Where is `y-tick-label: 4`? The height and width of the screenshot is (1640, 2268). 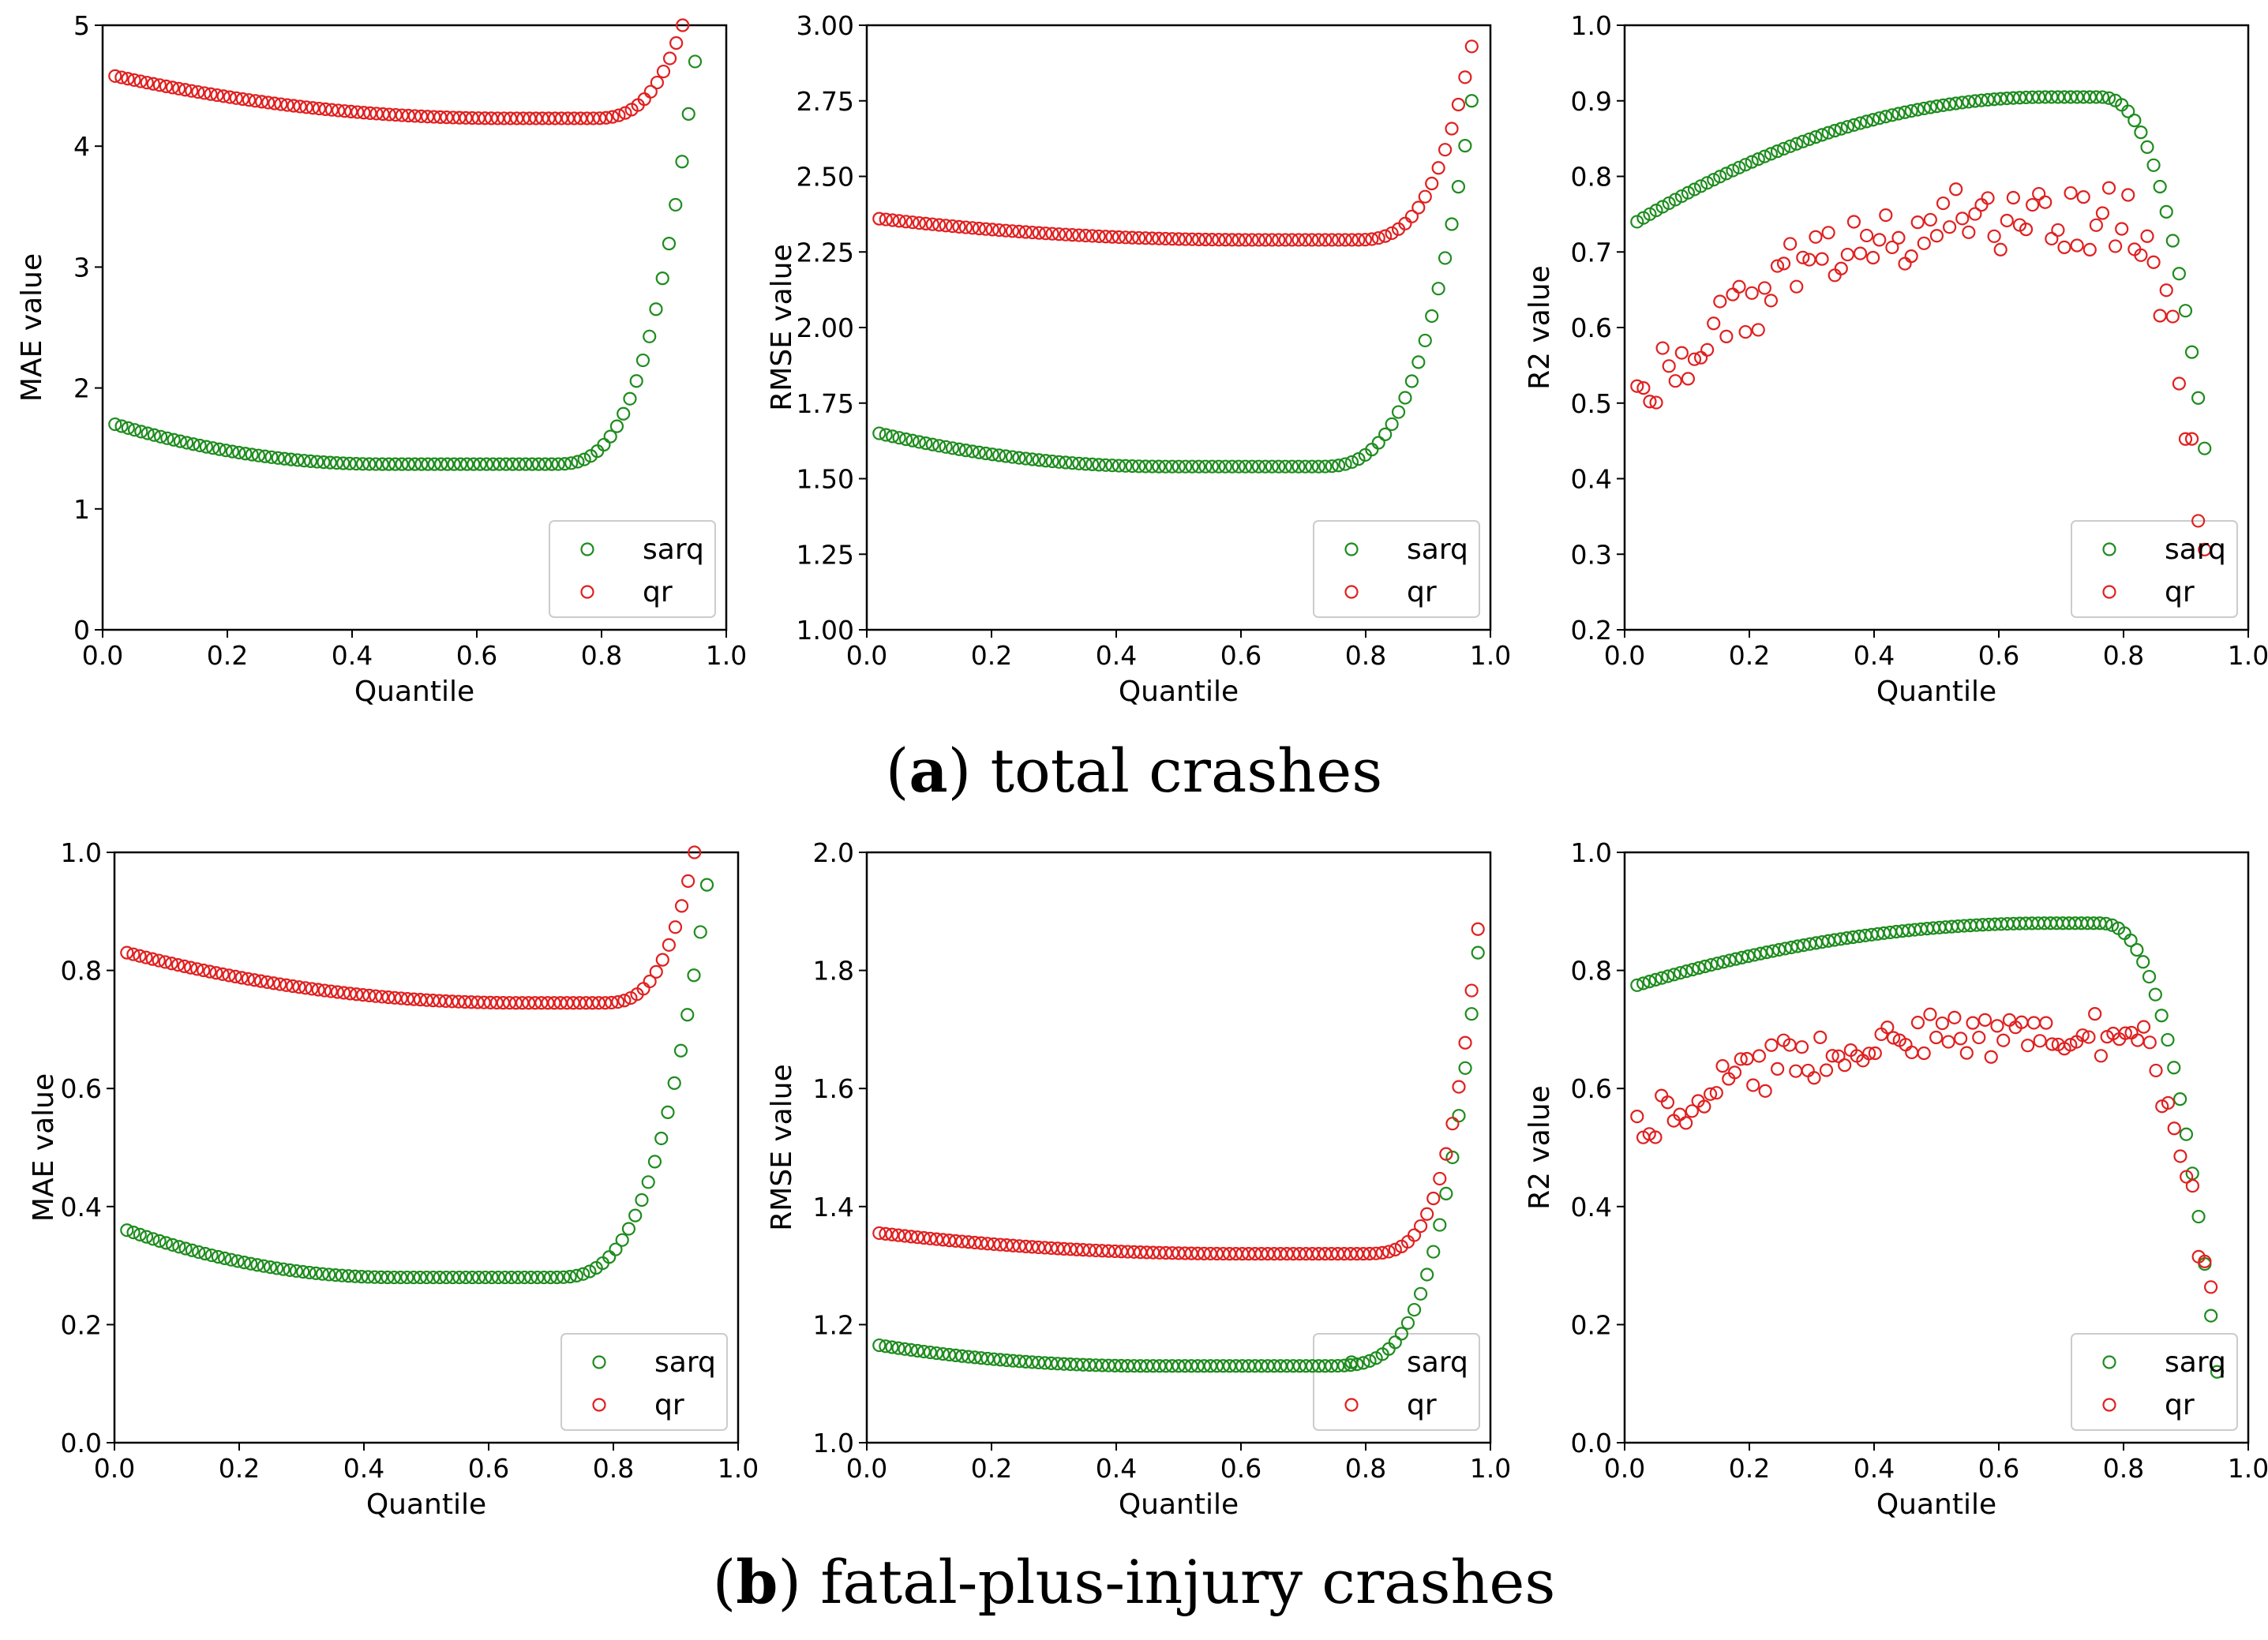 y-tick-label: 4 is located at coordinates (81, 146).